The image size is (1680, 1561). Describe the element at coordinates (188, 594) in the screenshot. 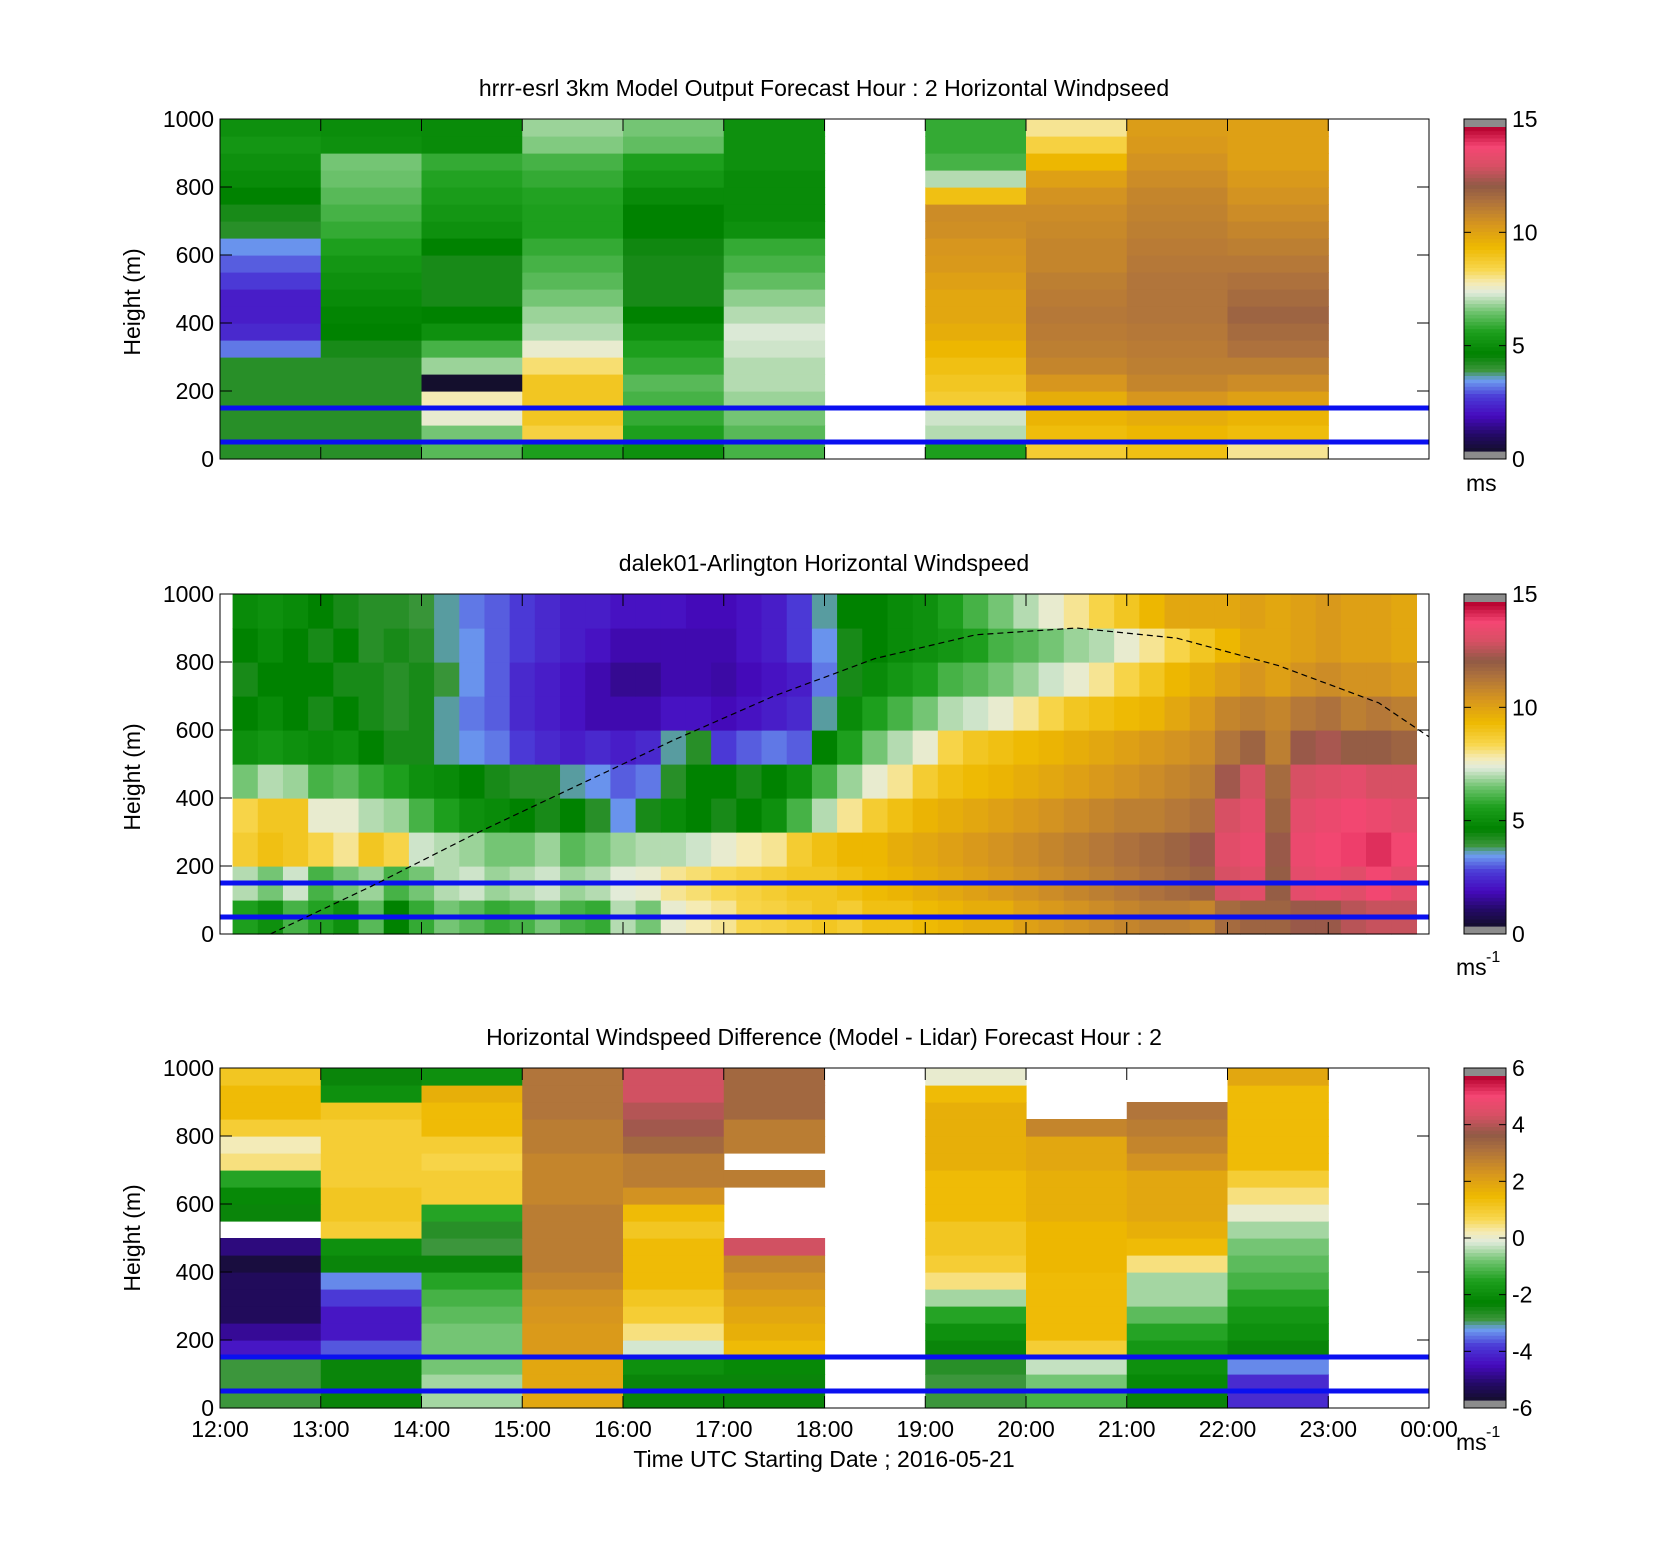

I see `y-tick-label: 1000` at that location.